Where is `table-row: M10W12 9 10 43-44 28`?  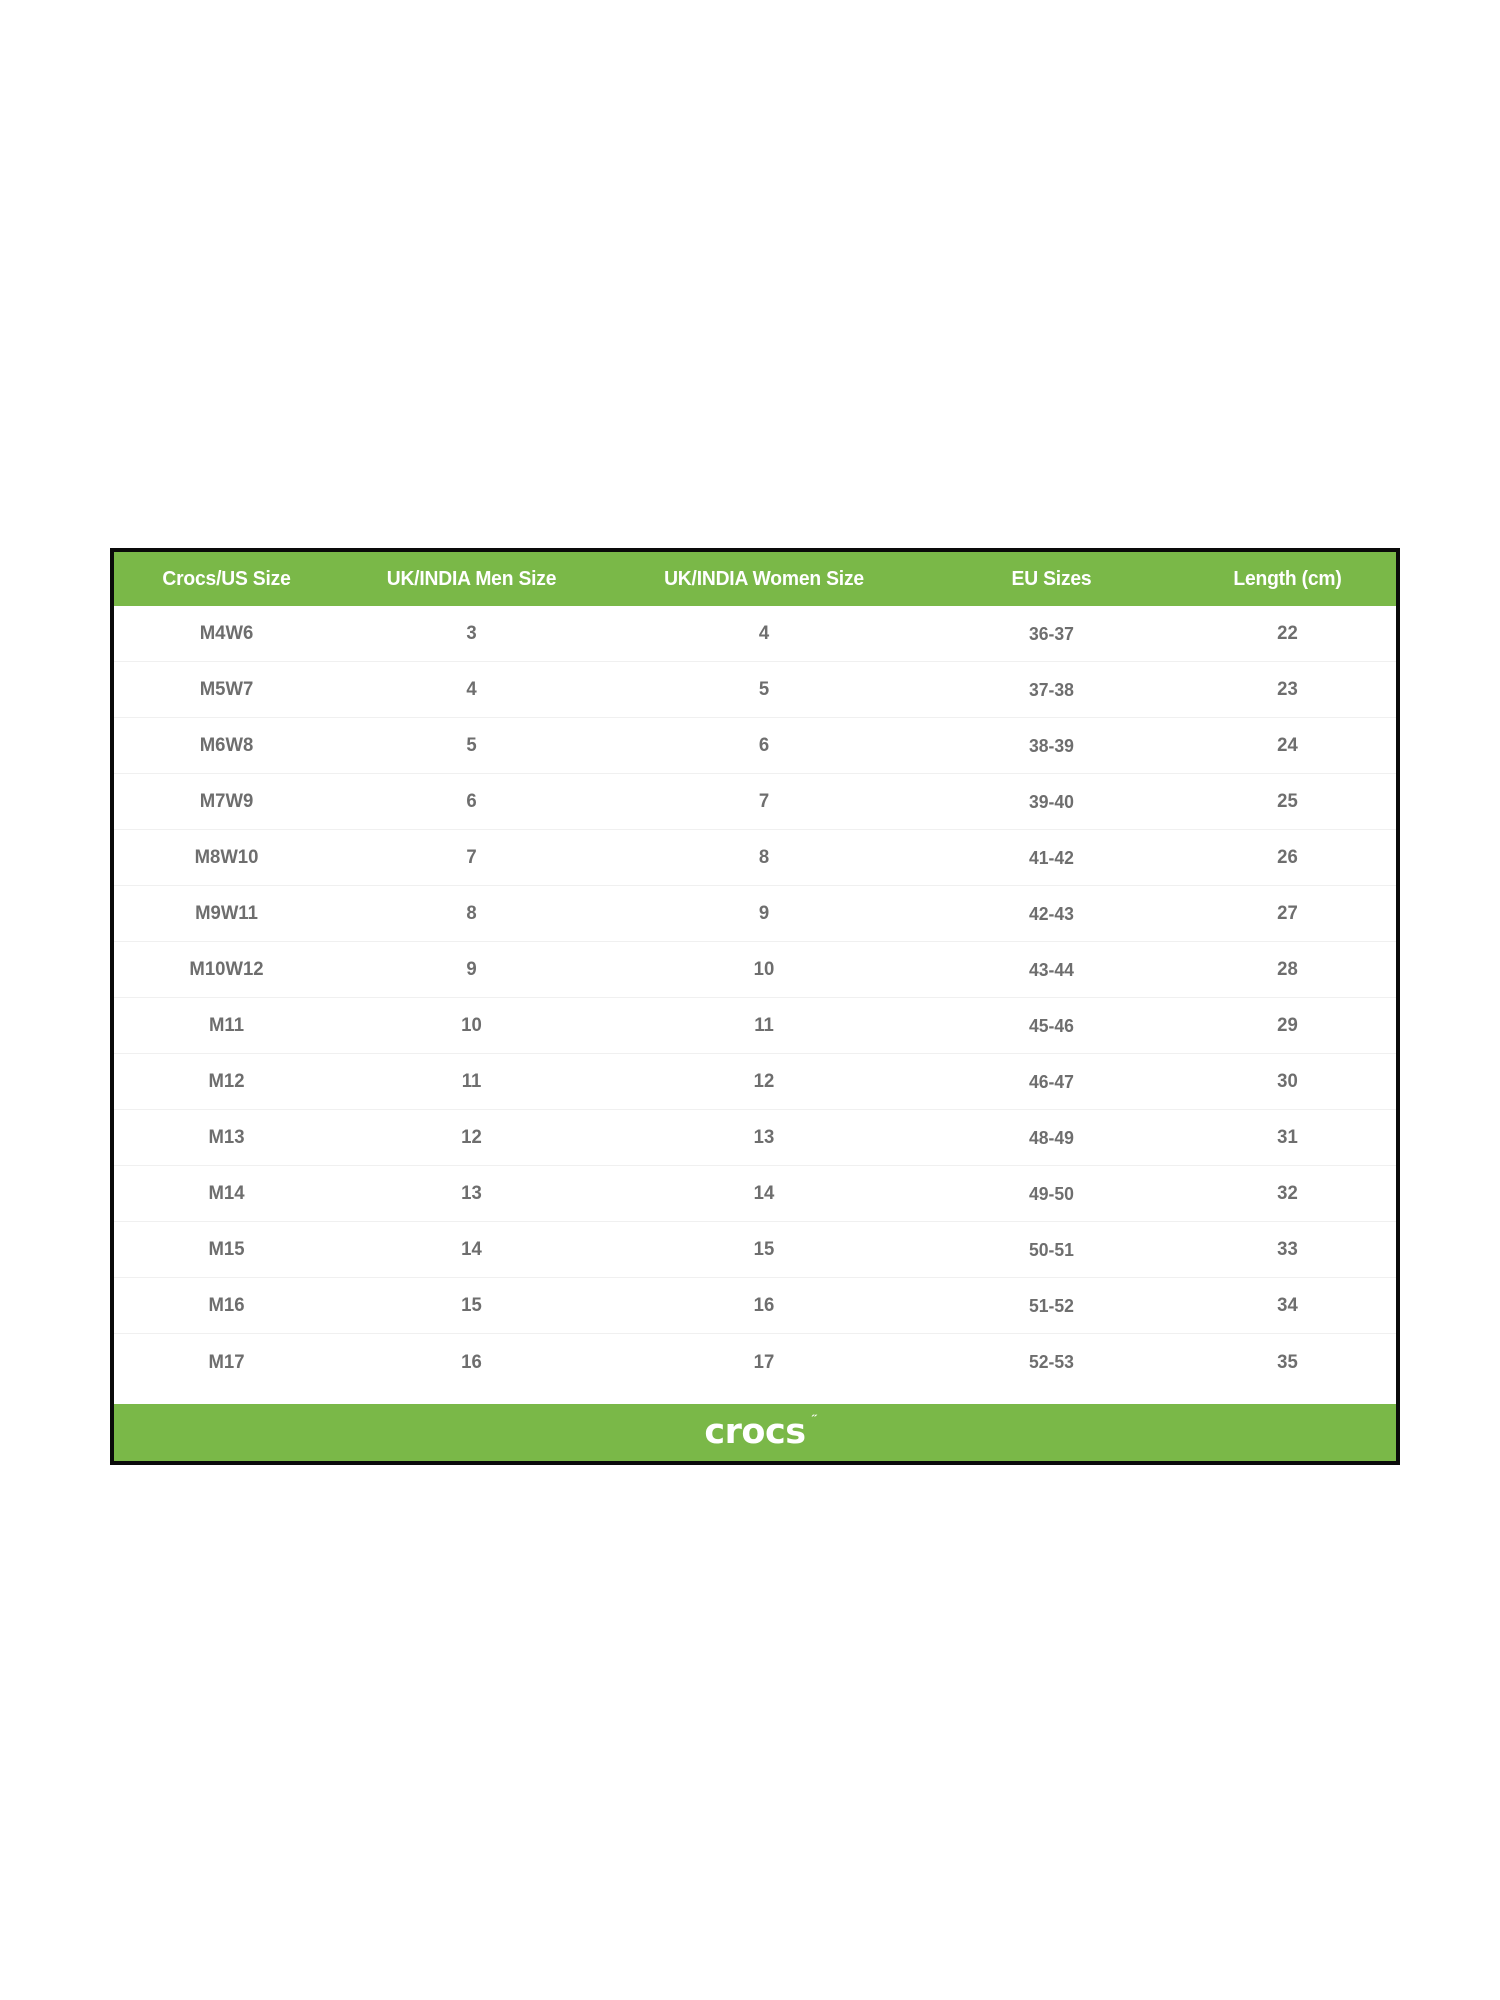 table-row: M10W12 9 10 43-44 28 is located at coordinates (755, 970).